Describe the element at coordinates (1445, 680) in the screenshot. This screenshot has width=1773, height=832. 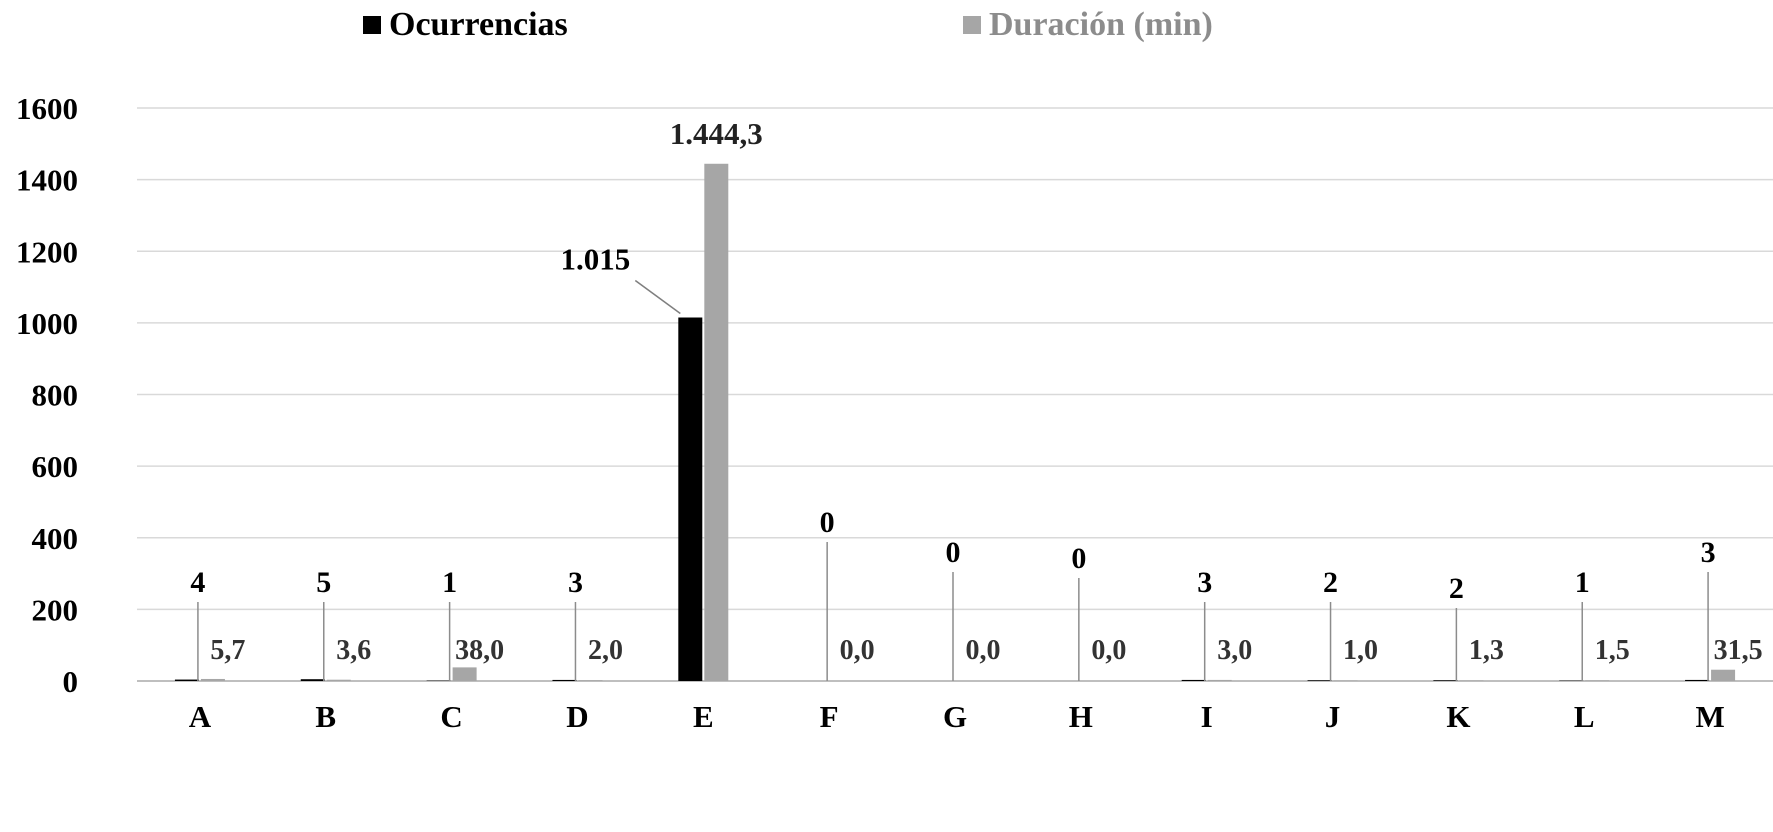
I see `bar-ocurrencias-k` at that location.